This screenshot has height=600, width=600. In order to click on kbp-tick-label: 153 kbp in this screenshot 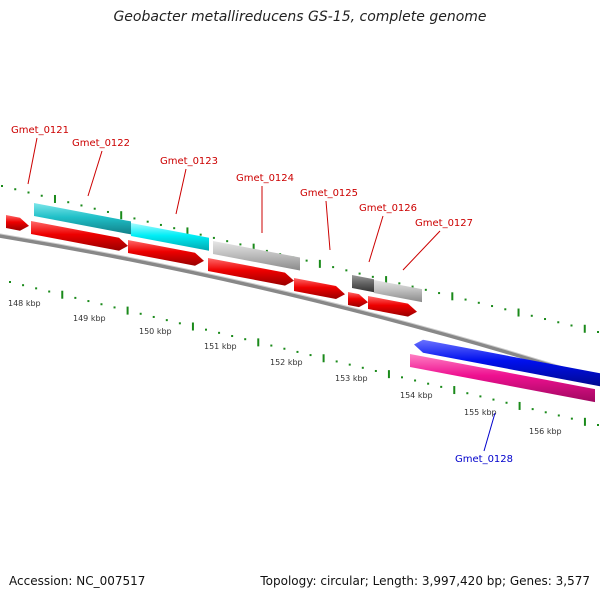, I will do `click(351, 378)`.